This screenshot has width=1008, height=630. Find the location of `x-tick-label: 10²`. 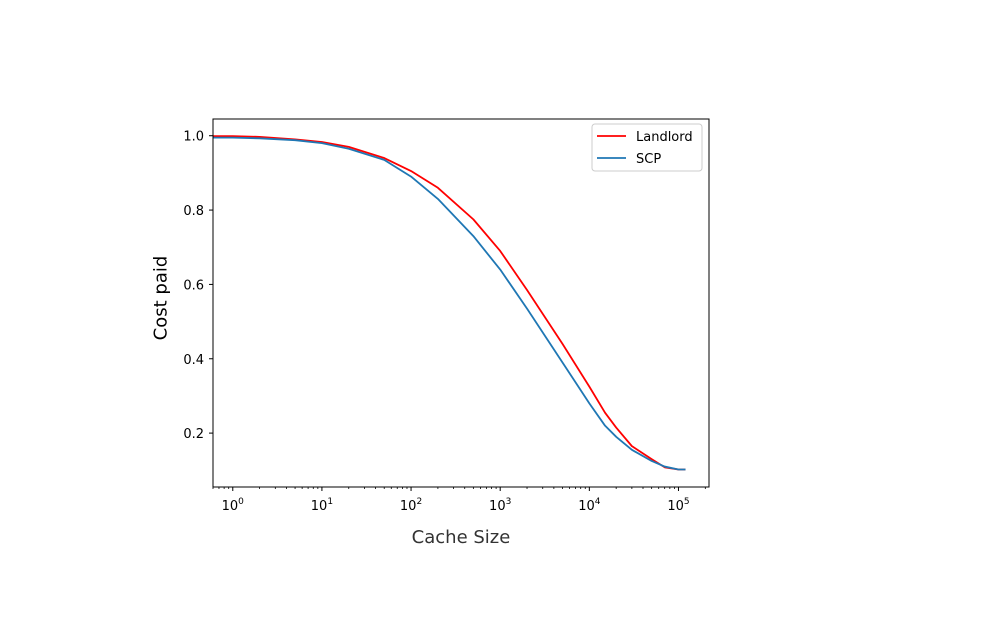

x-tick-label: 10² is located at coordinates (411, 505).